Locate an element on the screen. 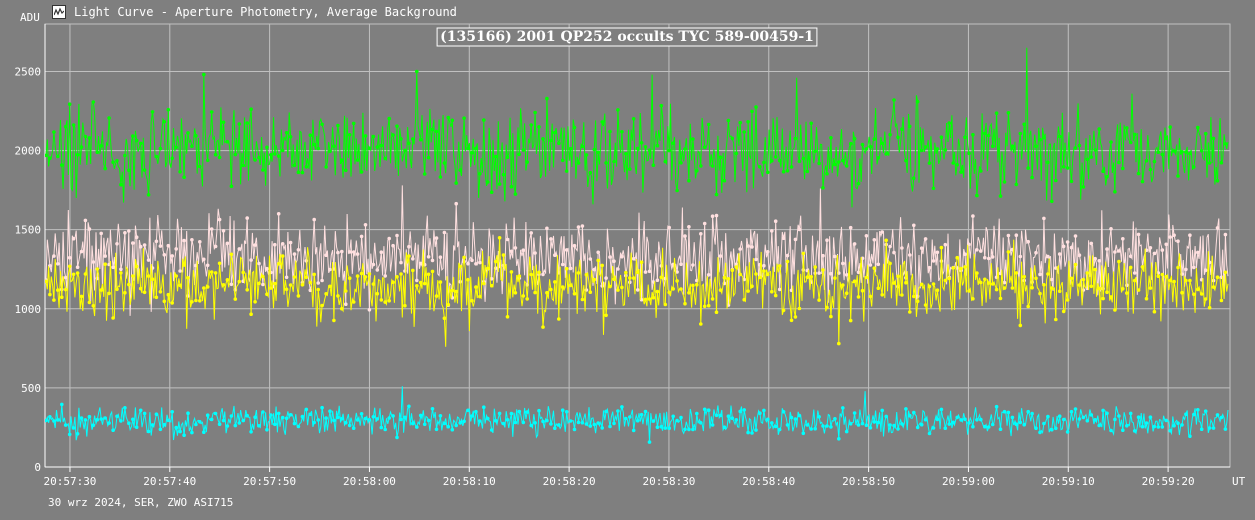 This screenshot has width=1255, height=520. y-tick-label: 0 is located at coordinates (37, 467).